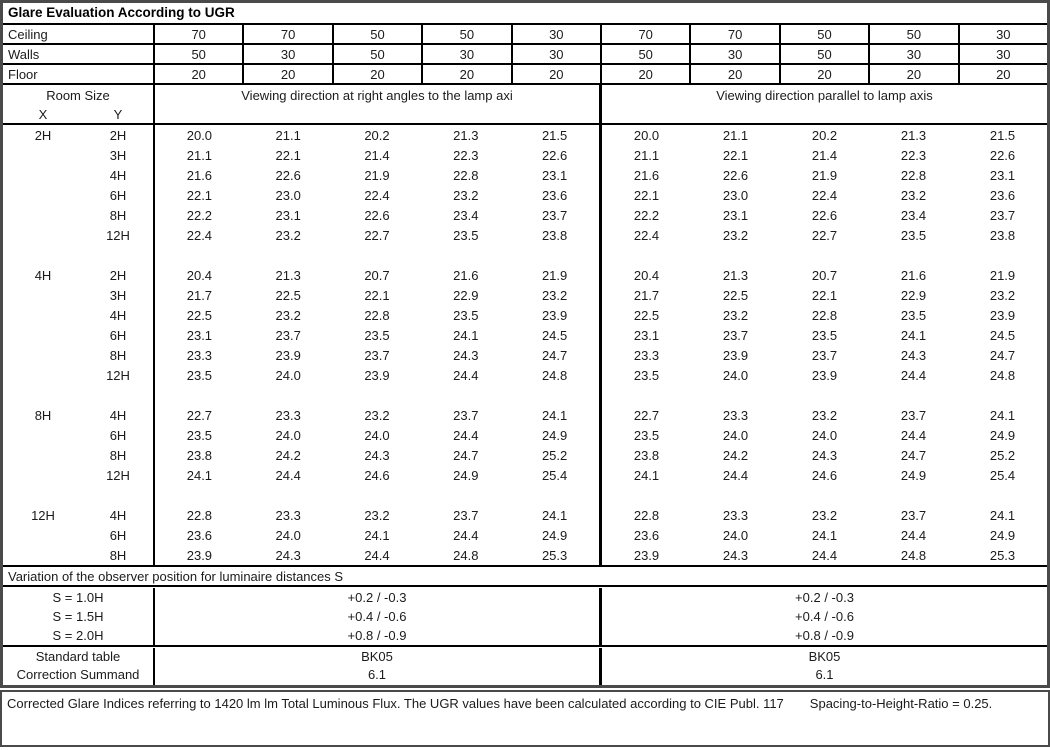 The height and width of the screenshot is (750, 1050). I want to click on ugr-value-cell: 21.1, so click(735, 135).